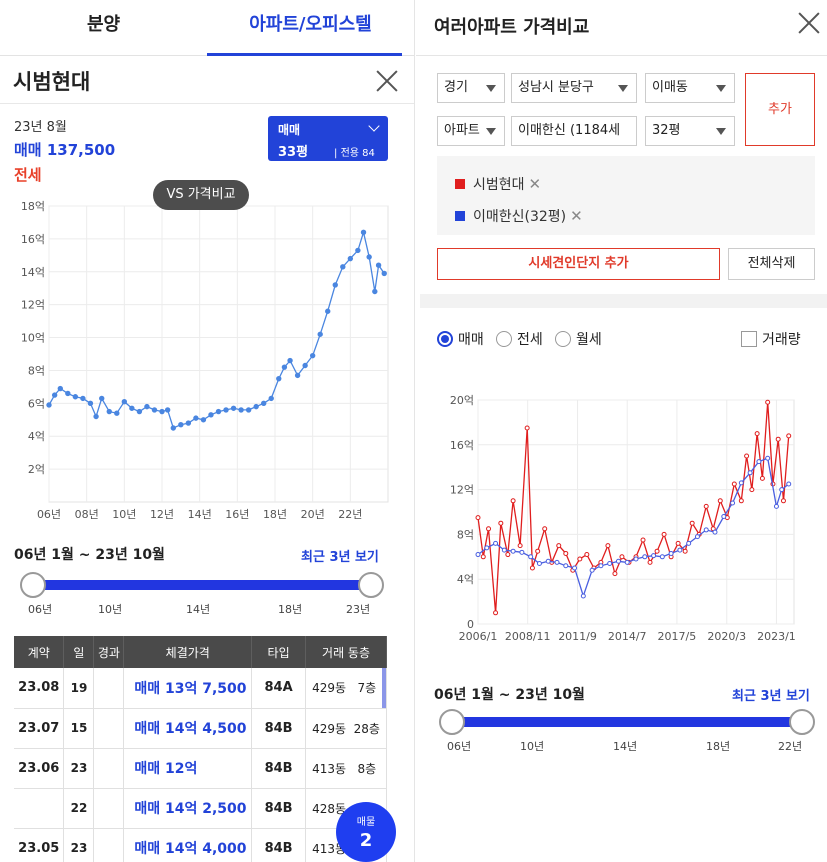 The image size is (827, 862). I want to click on radio-sale: 매매, so click(460, 339).